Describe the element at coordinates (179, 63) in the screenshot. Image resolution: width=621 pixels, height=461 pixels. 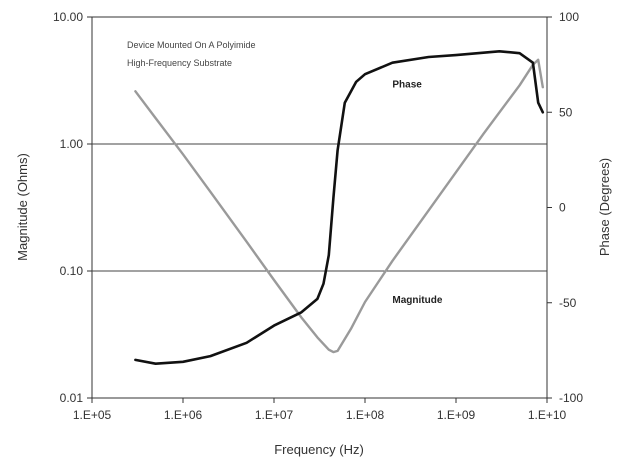
I see `annotation-line-2: High-Frequency Substrate` at that location.